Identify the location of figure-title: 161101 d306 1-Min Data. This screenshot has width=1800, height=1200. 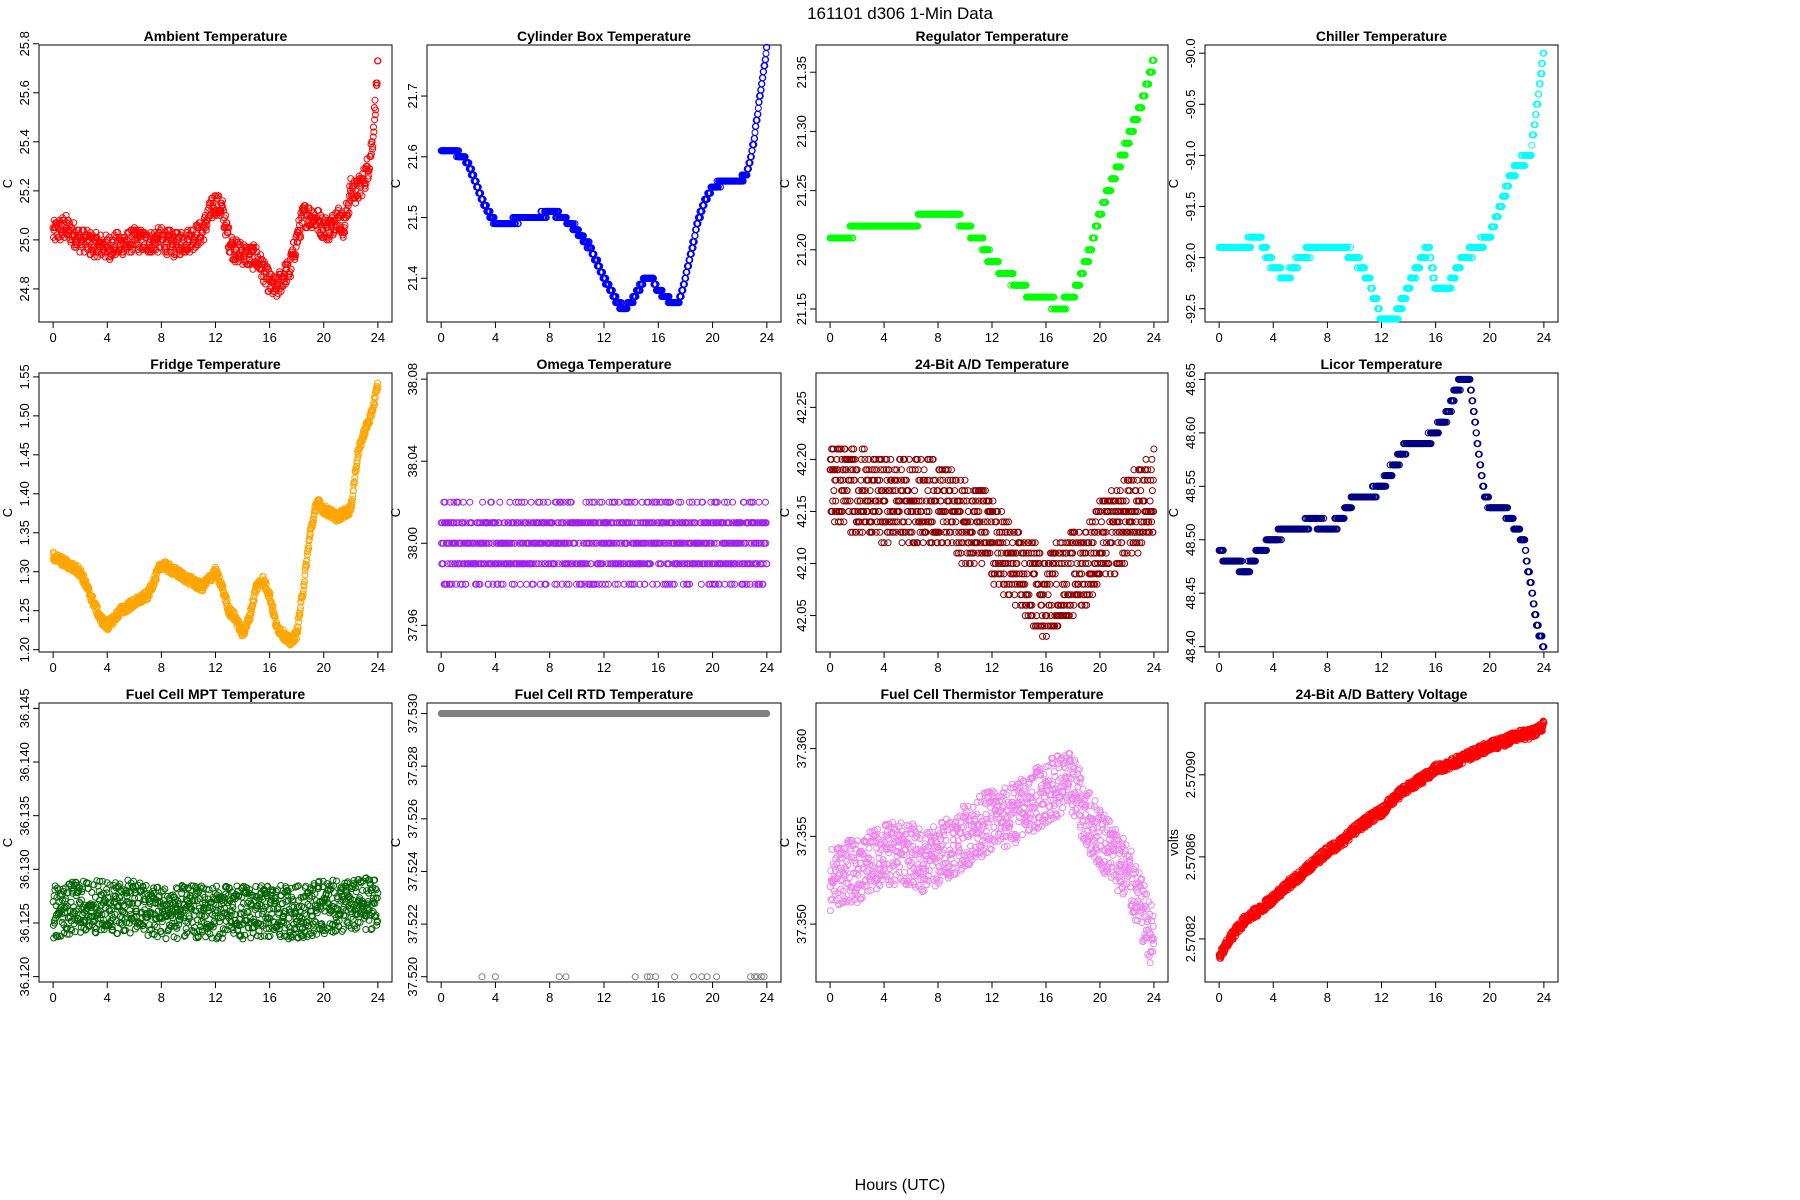
(900, 13).